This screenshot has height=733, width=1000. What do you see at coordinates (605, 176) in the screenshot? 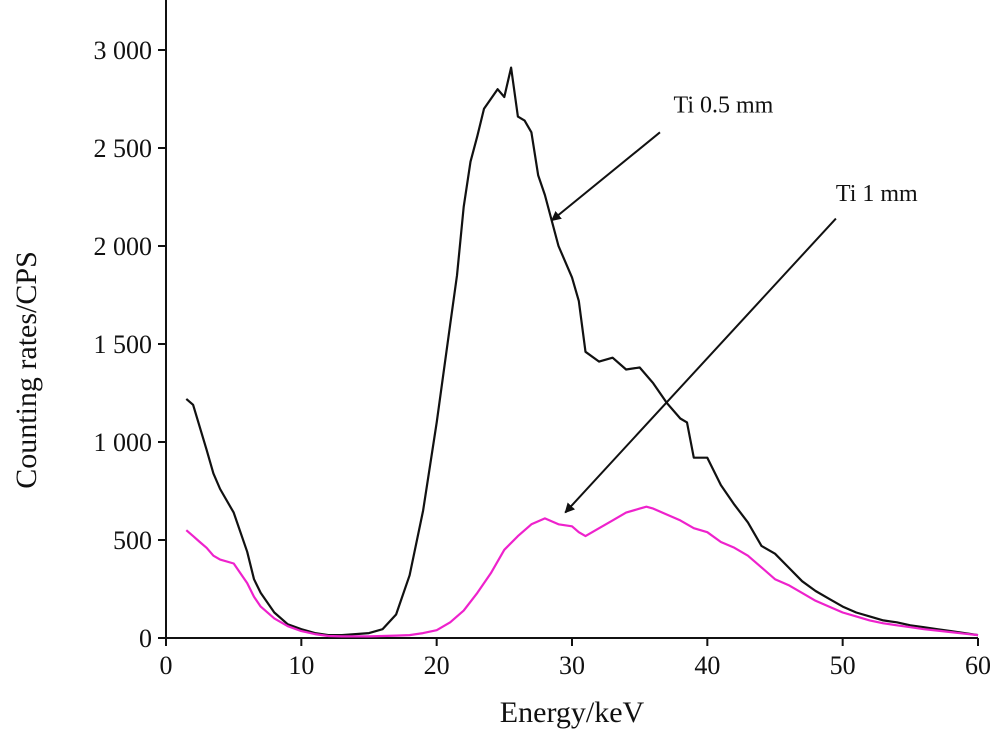
I see `annotation-arrow-ti-0-5-mm` at bounding box center [605, 176].